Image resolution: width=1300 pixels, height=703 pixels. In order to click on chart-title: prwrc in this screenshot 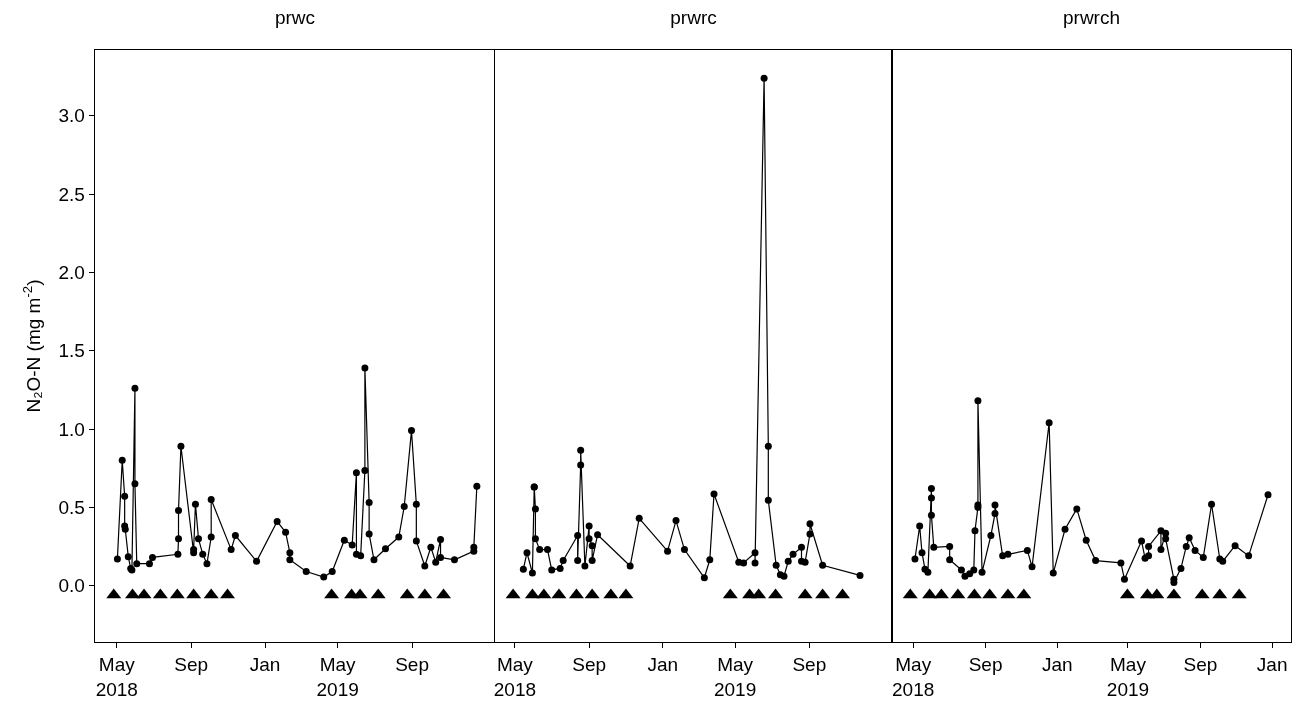, I will do `click(693, 18)`.